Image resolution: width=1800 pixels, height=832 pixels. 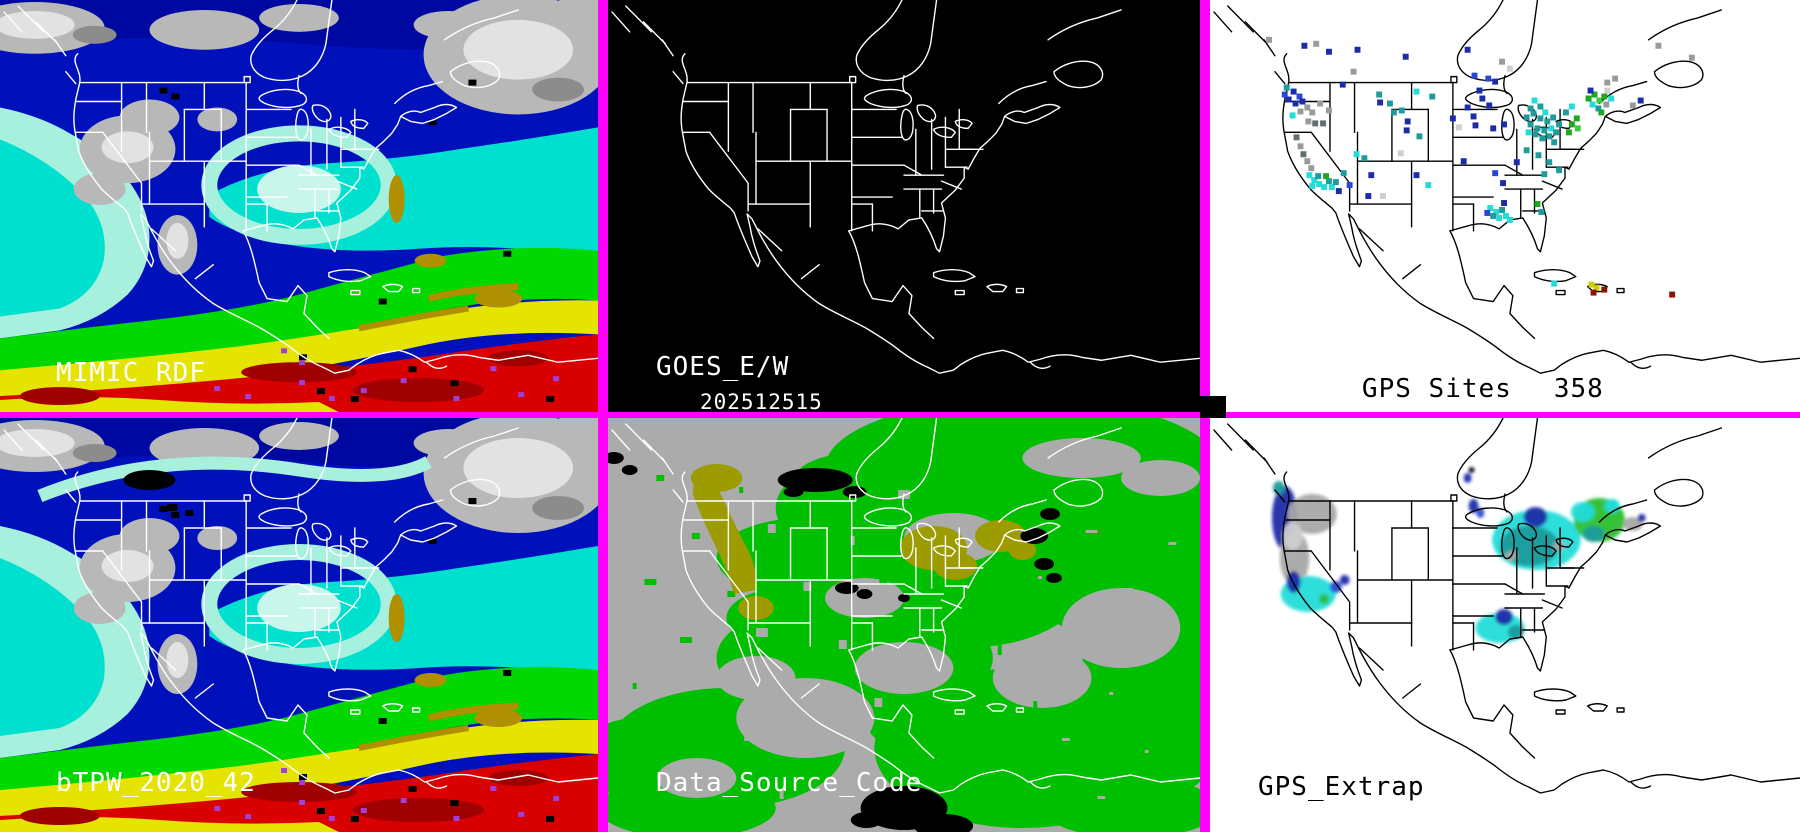 I want to click on data-source-code-label: Data_Source_Code, so click(x=789, y=783).